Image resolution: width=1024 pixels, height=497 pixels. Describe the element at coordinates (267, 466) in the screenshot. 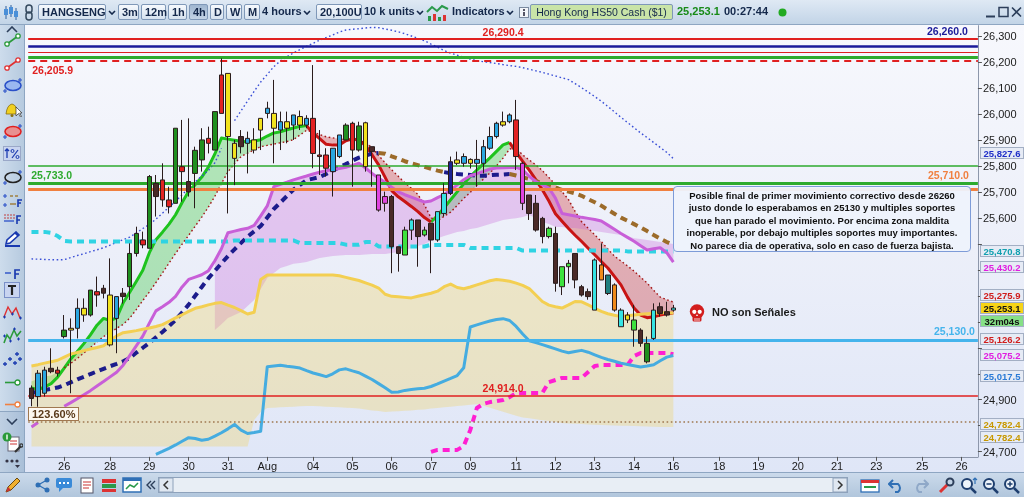

I see `x-tick-label: Aug` at that location.